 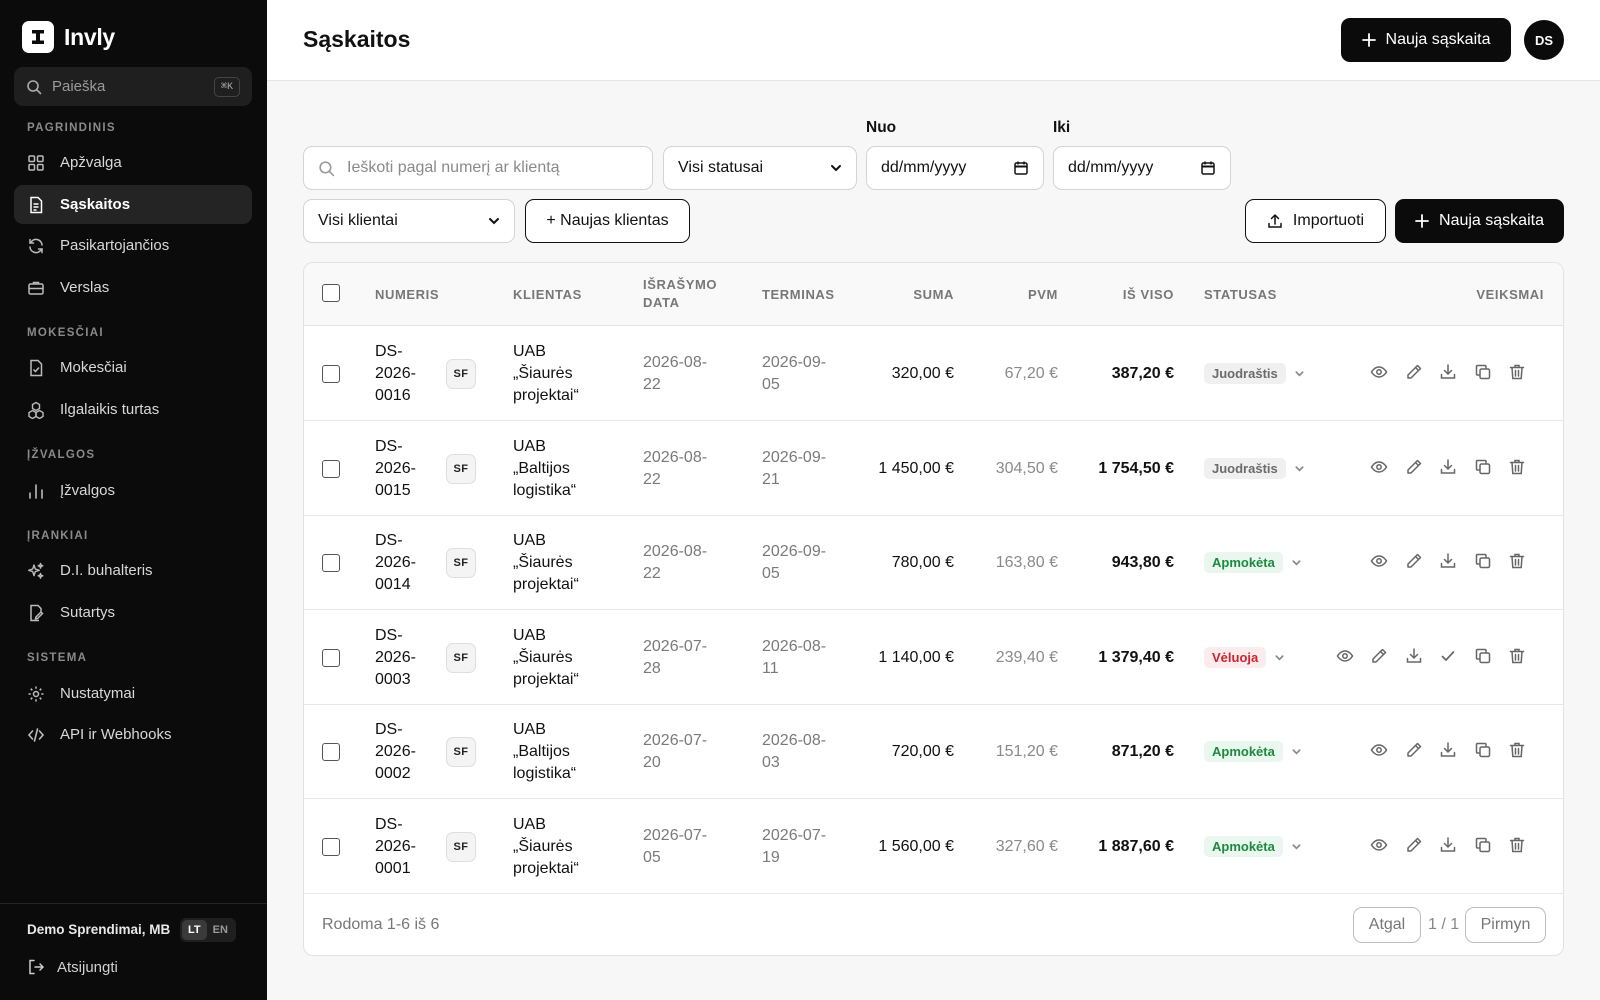 What do you see at coordinates (933, 294) in the screenshot?
I see `col-amount: SUMA` at bounding box center [933, 294].